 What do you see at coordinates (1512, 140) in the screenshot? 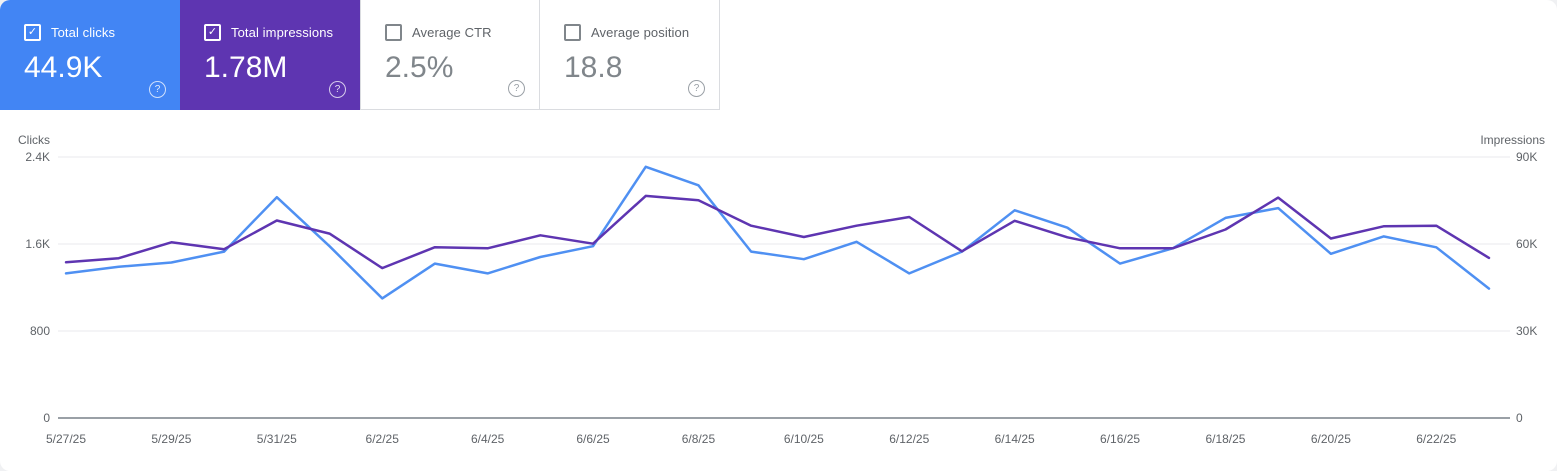
I see `right-axis-title: Impressions` at bounding box center [1512, 140].